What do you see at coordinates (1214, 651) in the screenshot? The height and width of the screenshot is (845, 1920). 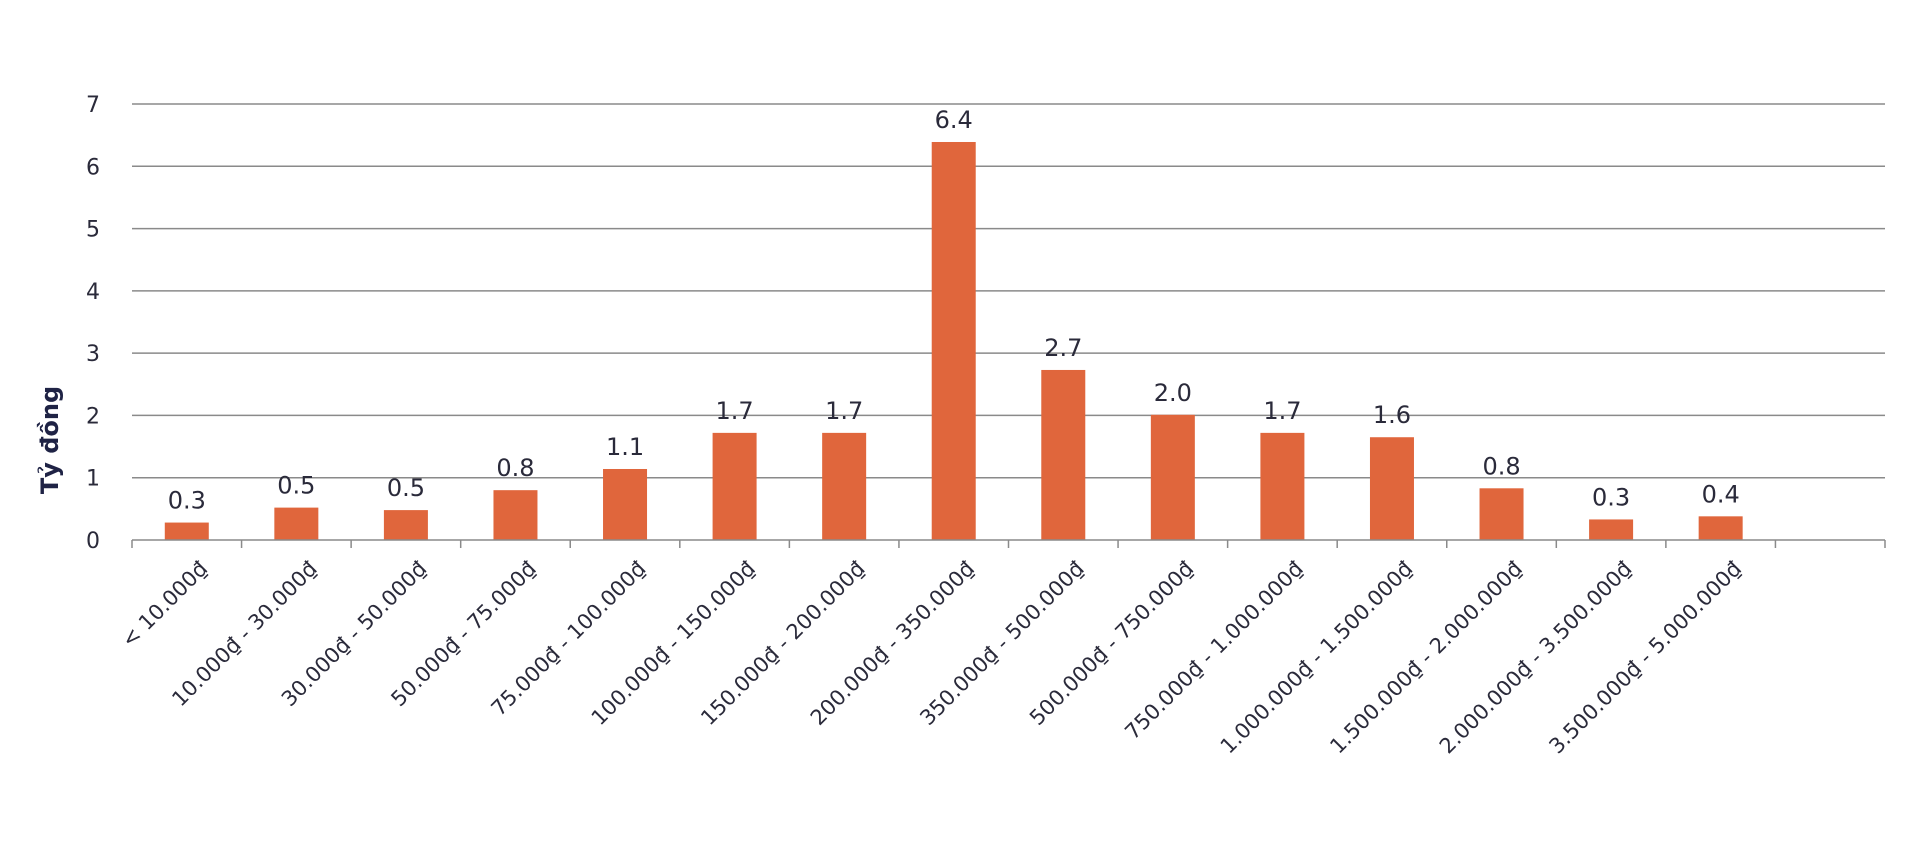 I see `x-tick-label: 750.000₫ - 1.000.000₫` at bounding box center [1214, 651].